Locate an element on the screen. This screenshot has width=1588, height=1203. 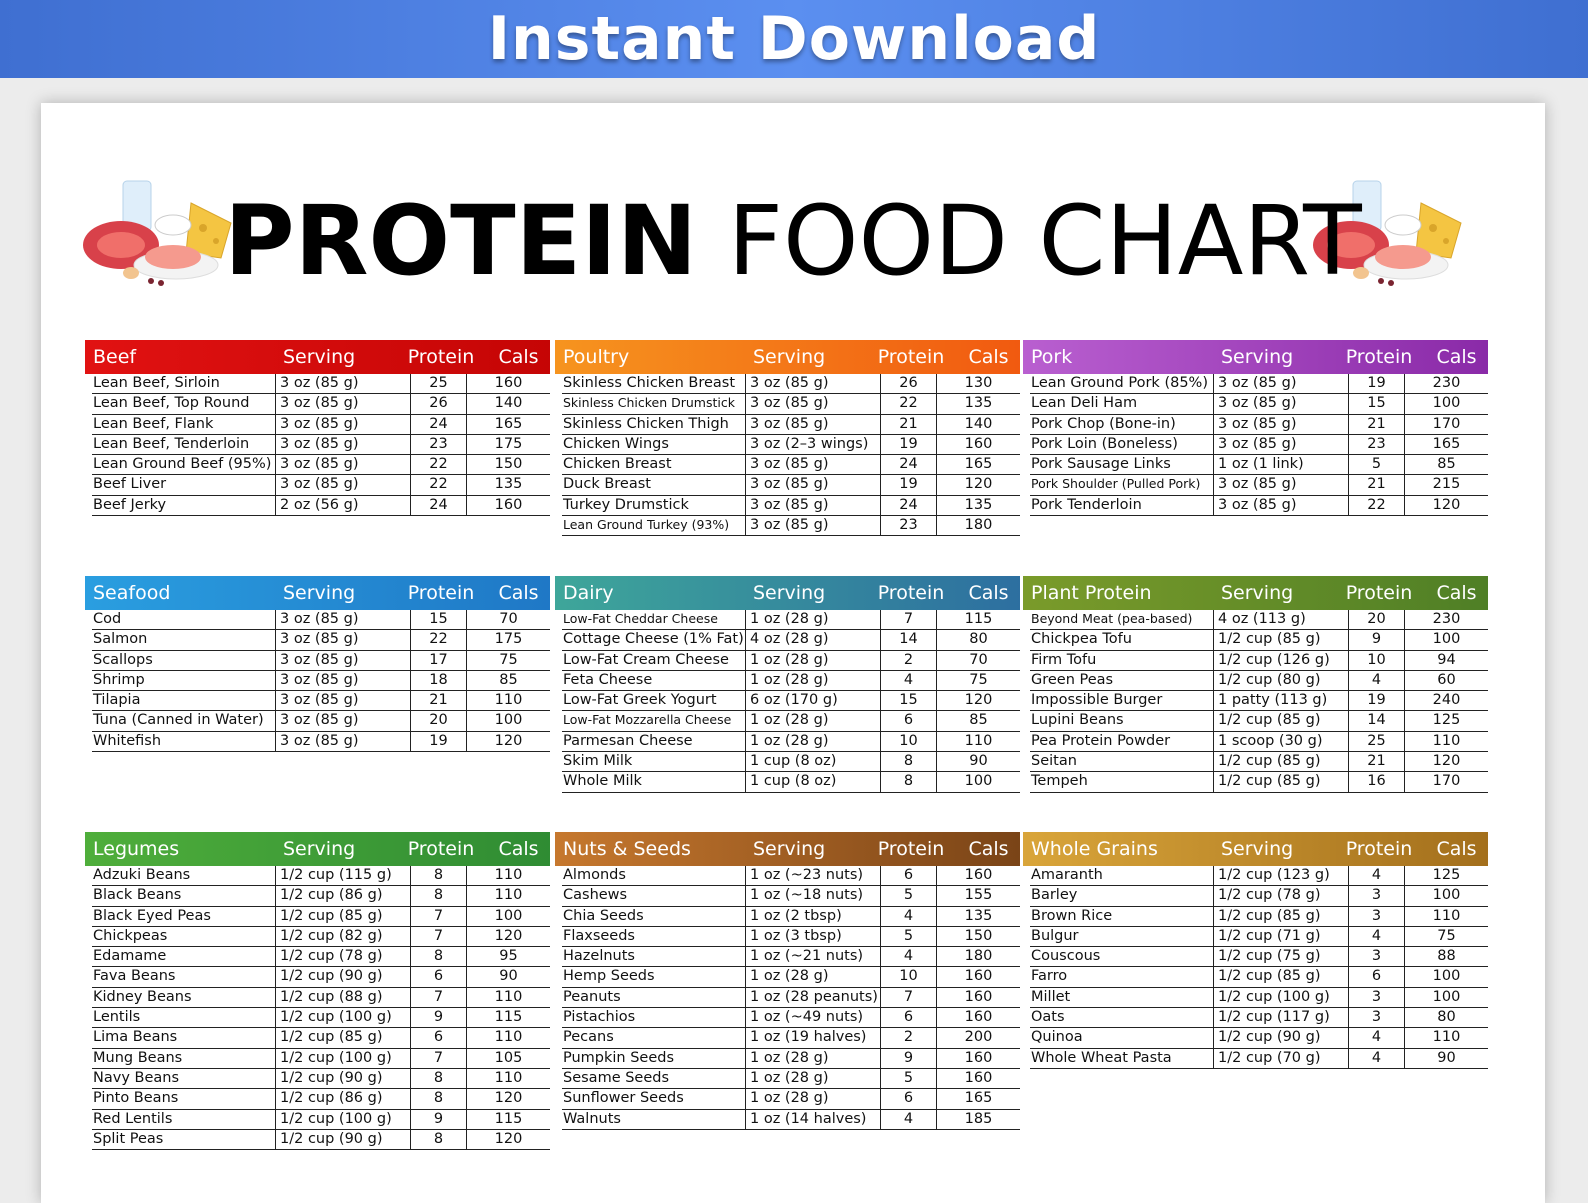
category-title: Poultry is located at coordinates (596, 357).